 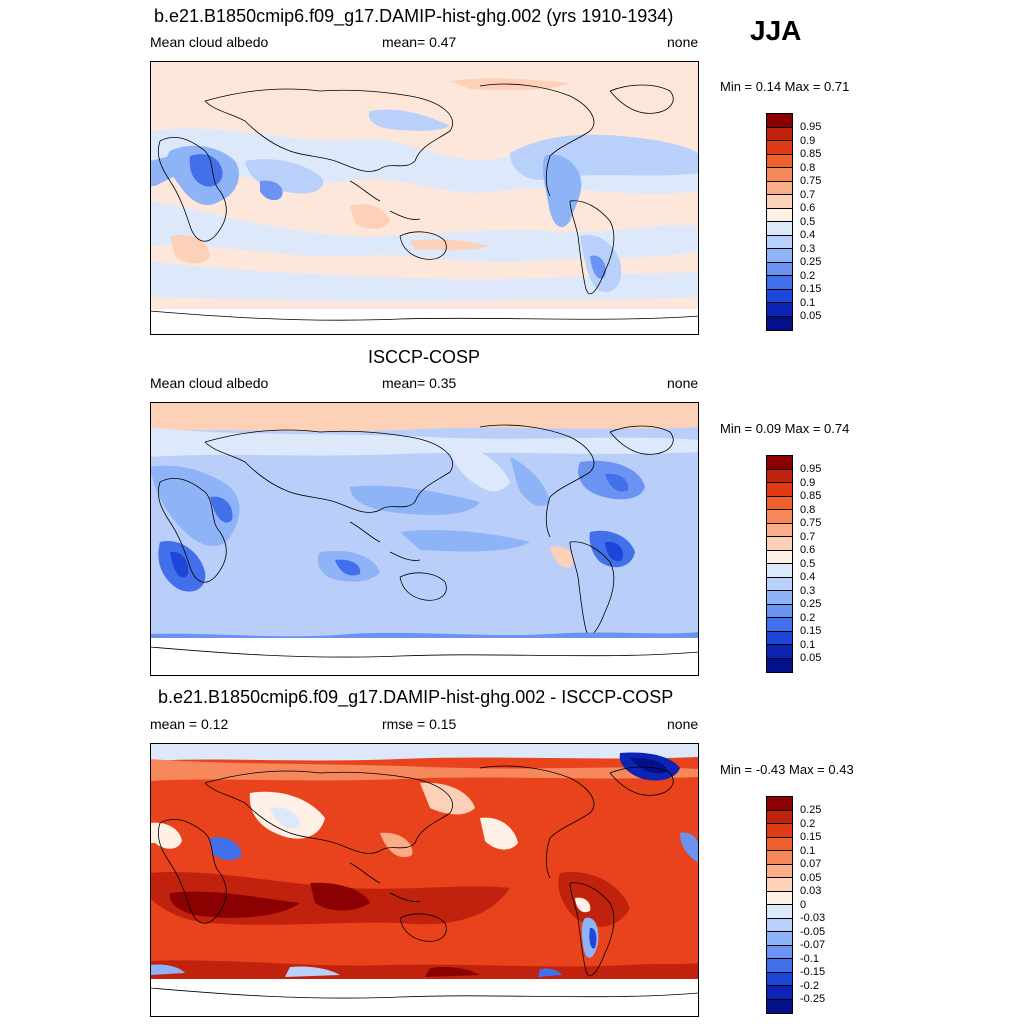 What do you see at coordinates (424, 198) in the screenshot?
I see `panel-1-map` at bounding box center [424, 198].